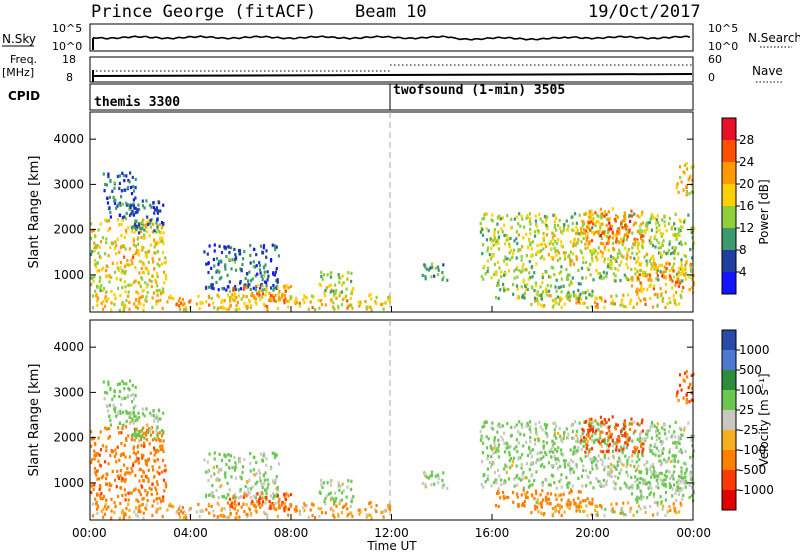 Image resolution: width=800 pixels, height=554 pixels. I want to click on velocity-colorbar-frame, so click(729, 420).